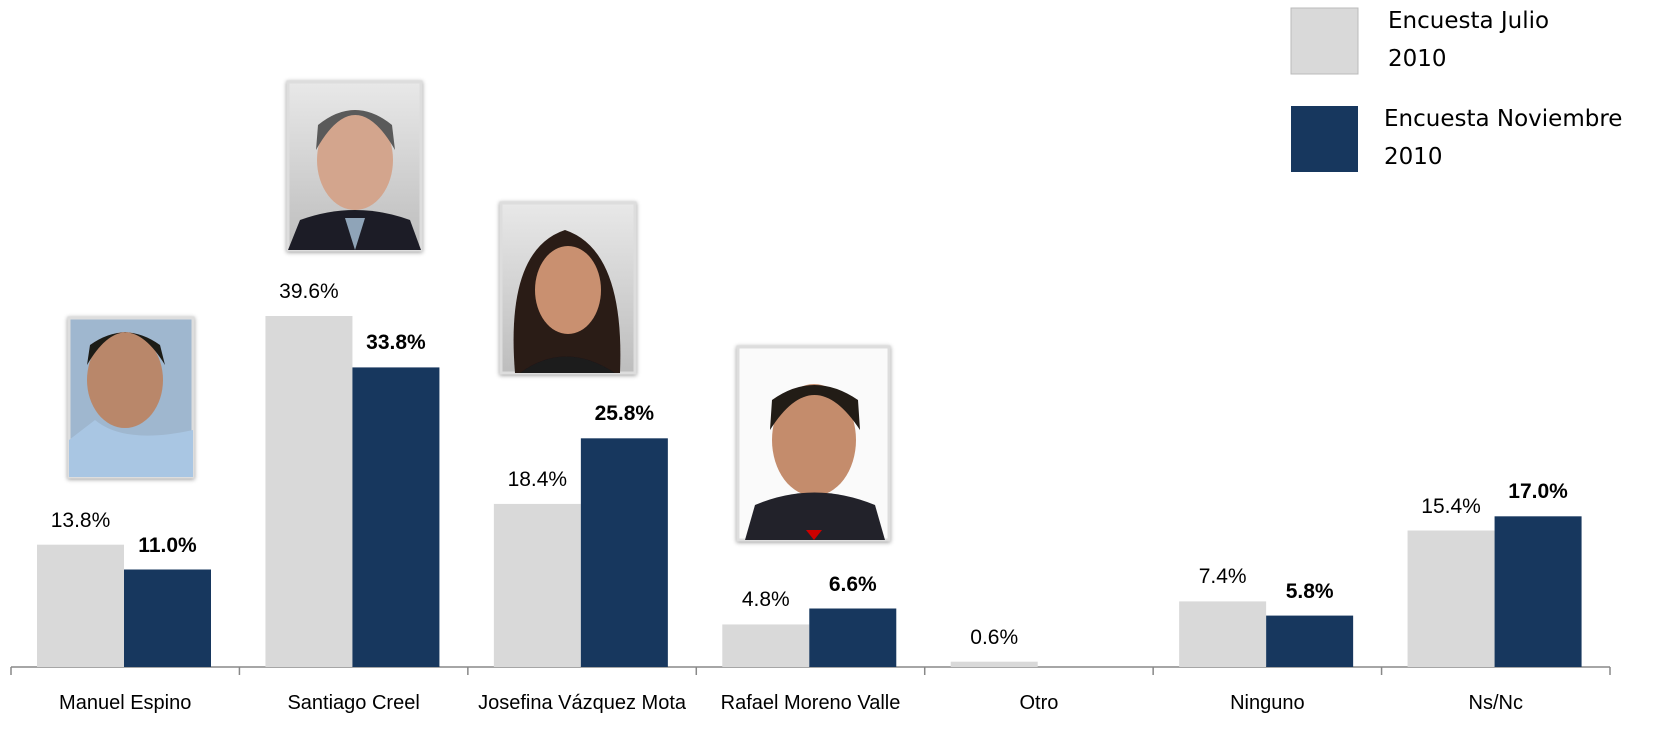 Image resolution: width=1665 pixels, height=751 pixels. What do you see at coordinates (1267, 703) in the screenshot?
I see `x-tick-label: Ninguno` at bounding box center [1267, 703].